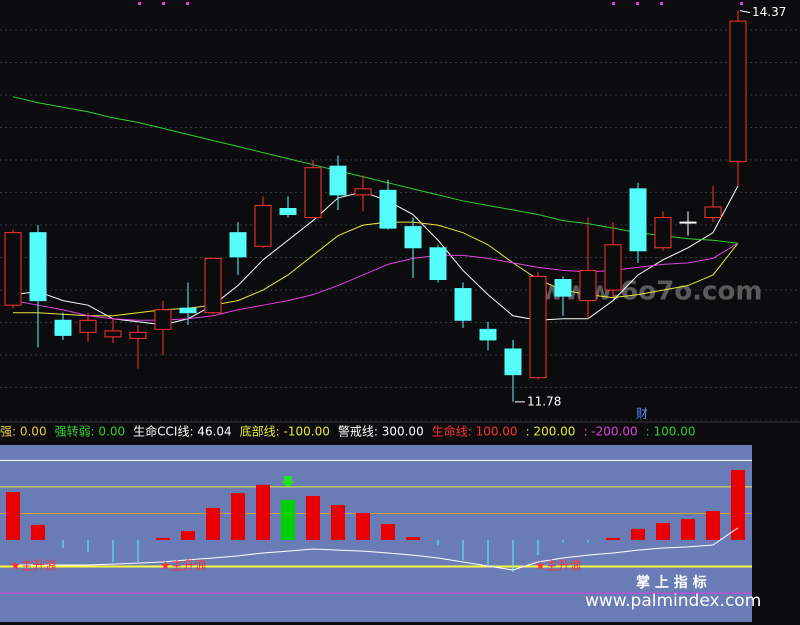 Image resolution: width=800 pixels, height=625 pixels. Describe the element at coordinates (651, 292) in the screenshot. I see `watermark: www.6o7o.com` at that location.